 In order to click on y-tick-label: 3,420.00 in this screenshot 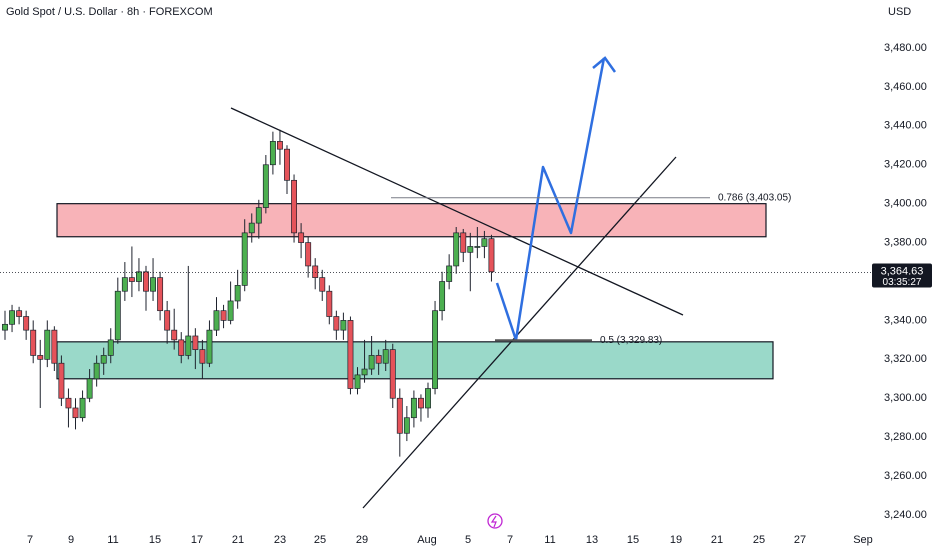, I will do `click(905, 165)`.